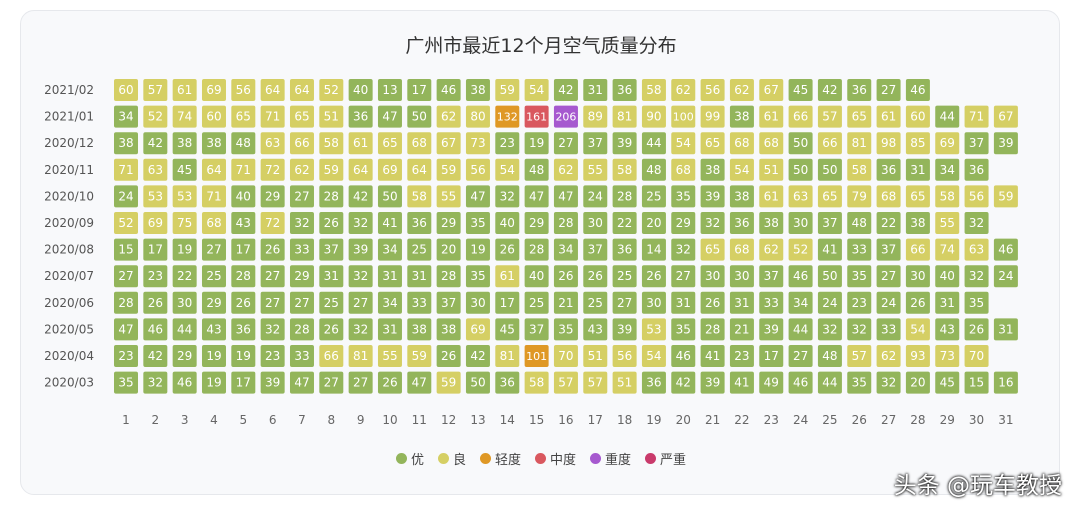 The image size is (1080, 512). What do you see at coordinates (1005, 382) in the screenshot?
I see `heatmap-cell: 16` at bounding box center [1005, 382].